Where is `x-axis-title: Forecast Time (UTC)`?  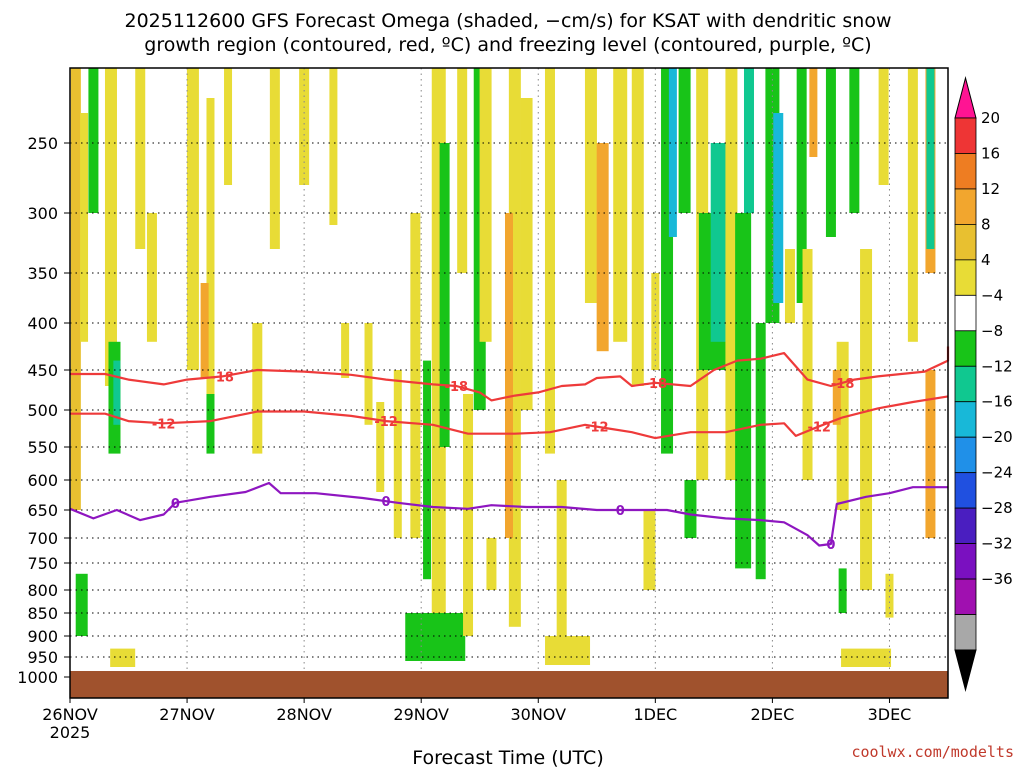
x-axis-title: Forecast Time (UTC) is located at coordinates (507, 757).